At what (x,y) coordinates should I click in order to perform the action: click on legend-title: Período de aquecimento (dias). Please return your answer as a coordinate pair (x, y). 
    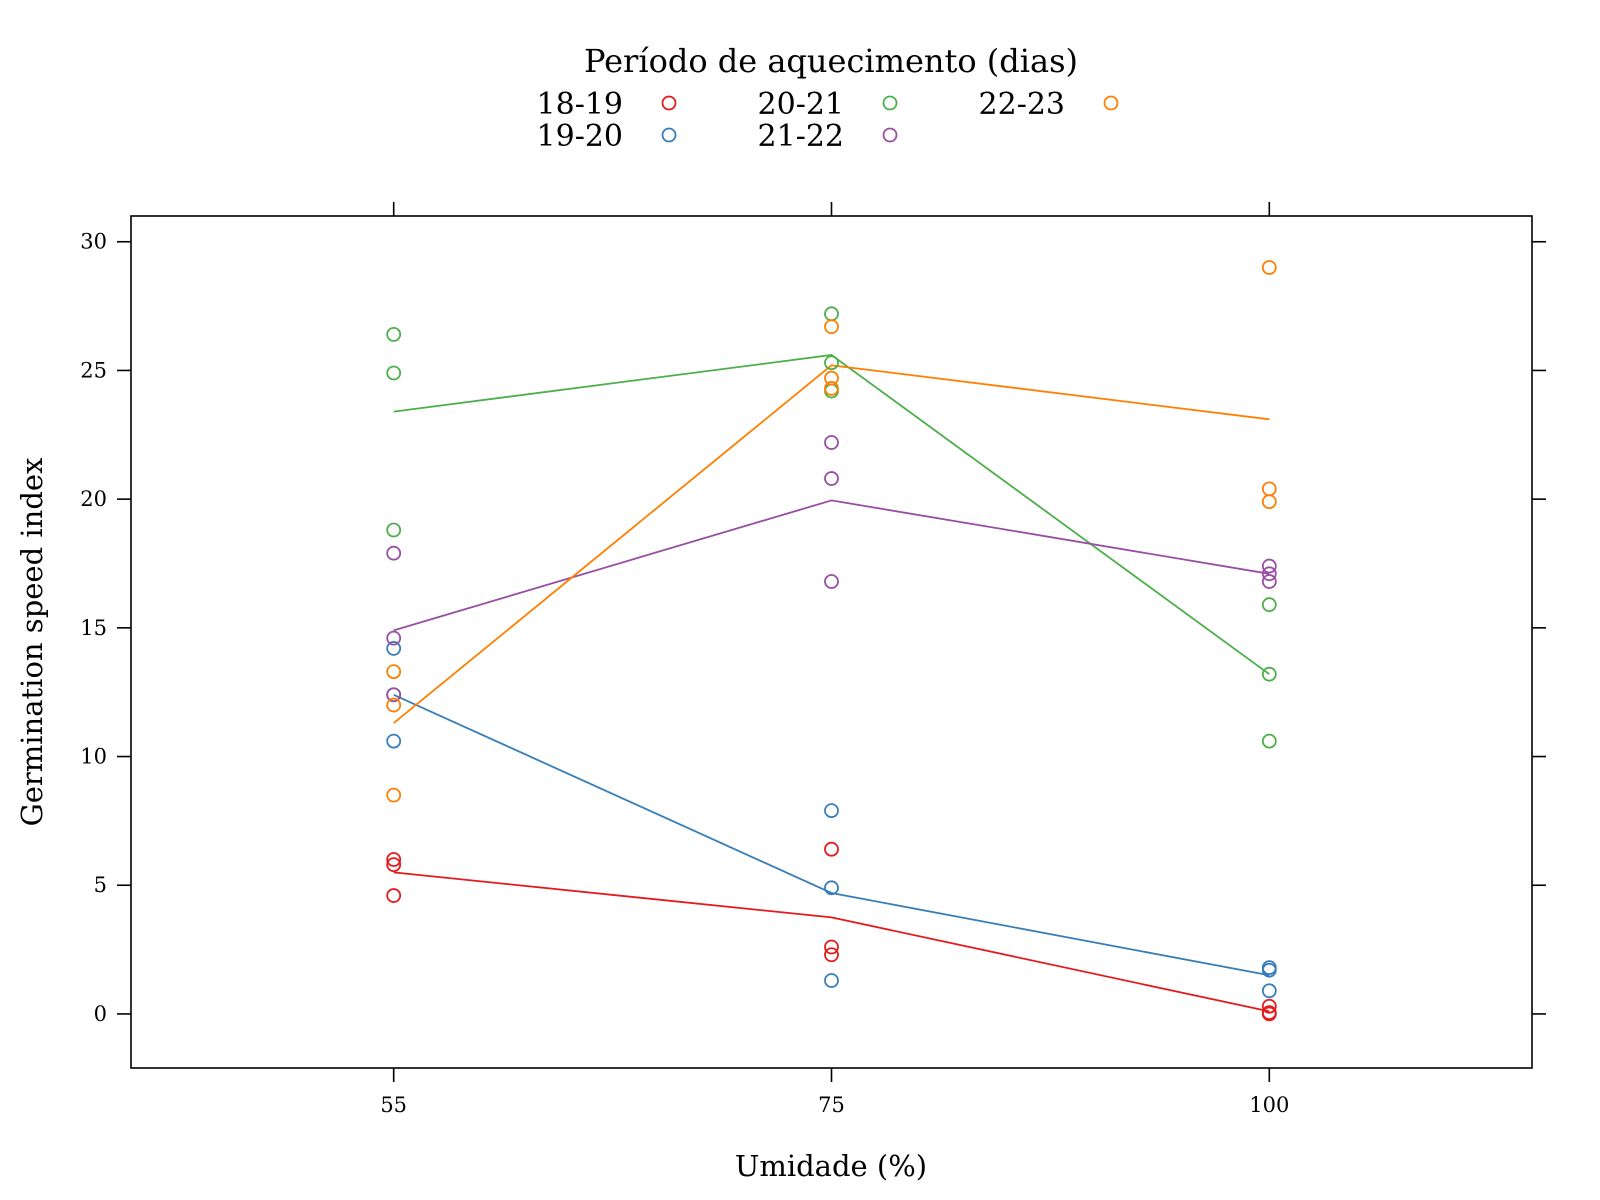
    Looking at the image, I should click on (831, 61).